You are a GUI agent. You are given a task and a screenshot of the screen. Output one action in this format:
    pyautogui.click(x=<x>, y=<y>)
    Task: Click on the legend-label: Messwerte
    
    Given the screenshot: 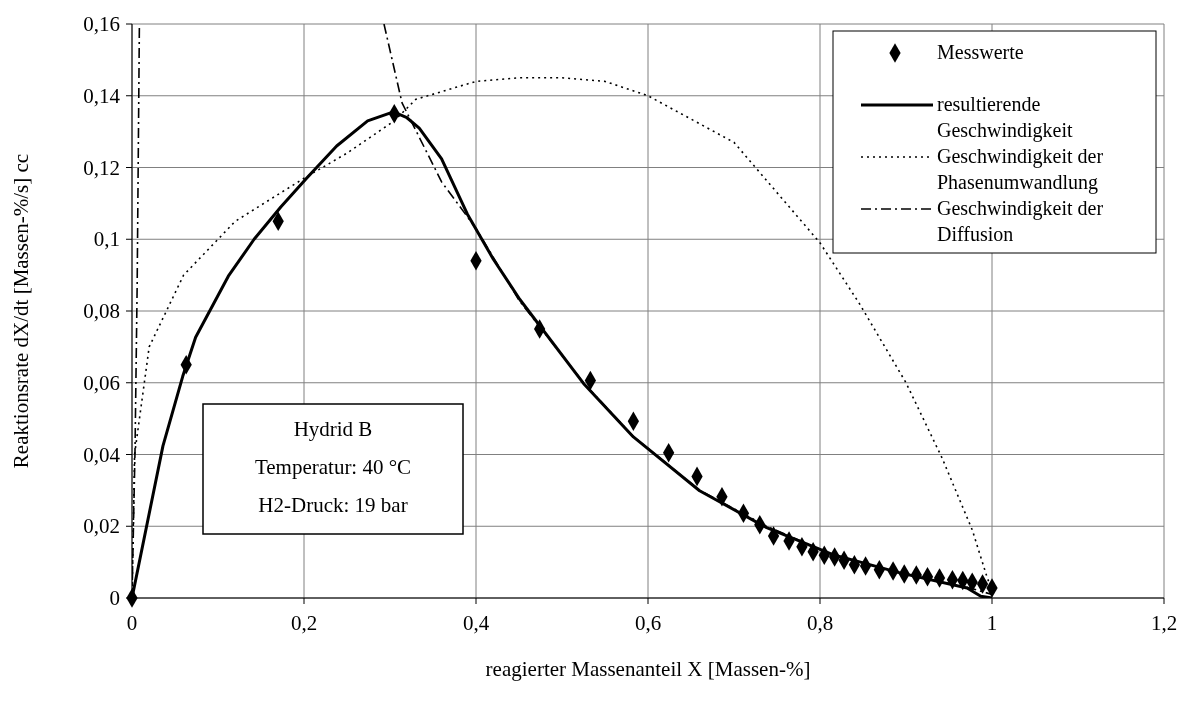 What is the action you would take?
    pyautogui.click(x=980, y=52)
    